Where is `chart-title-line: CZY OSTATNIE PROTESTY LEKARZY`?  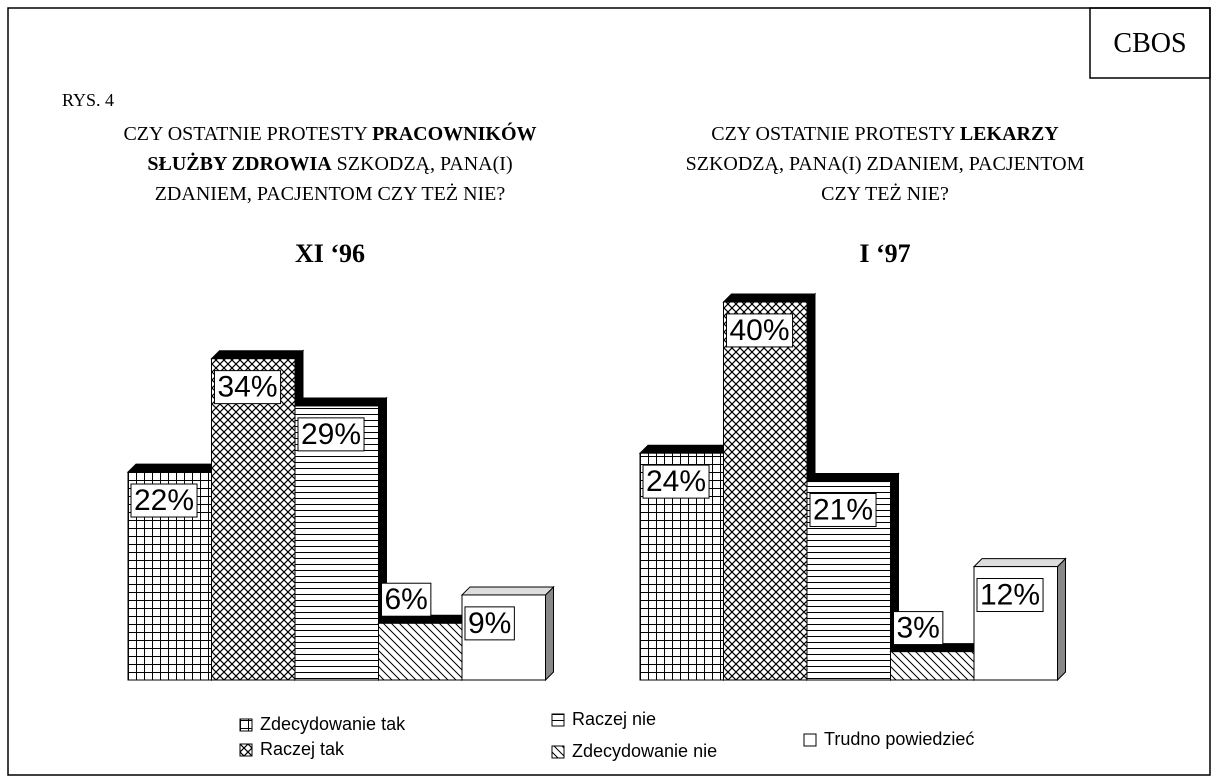 chart-title-line: CZY OSTATNIE PROTESTY LEKARZY is located at coordinates (885, 134).